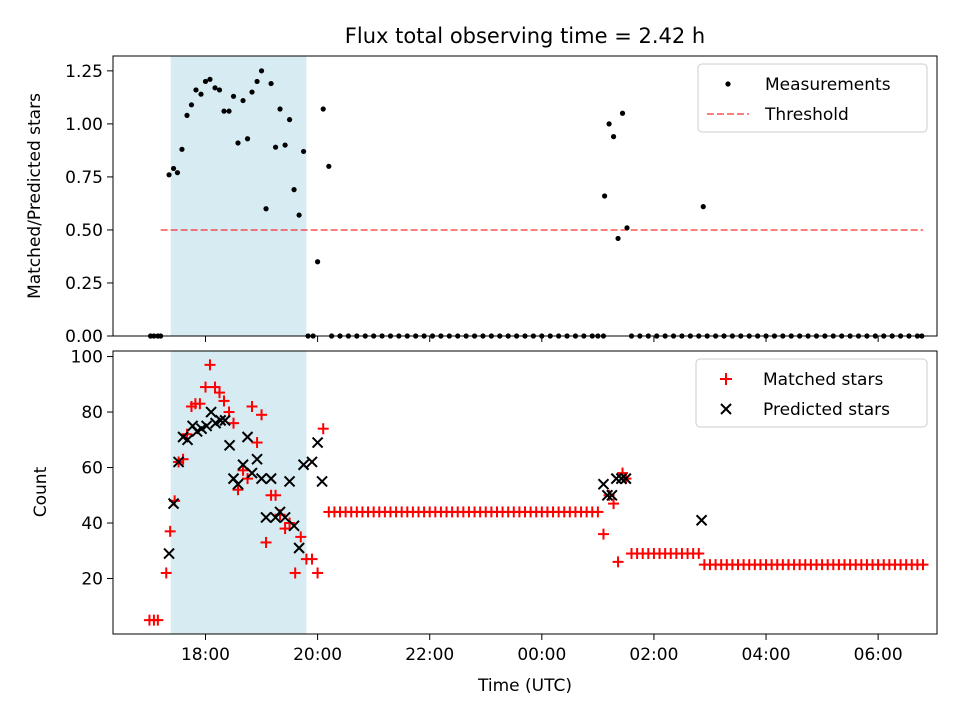 The height and width of the screenshot is (720, 960). Describe the element at coordinates (429, 655) in the screenshot. I see `bottom-xtick-label: 22:00` at that location.